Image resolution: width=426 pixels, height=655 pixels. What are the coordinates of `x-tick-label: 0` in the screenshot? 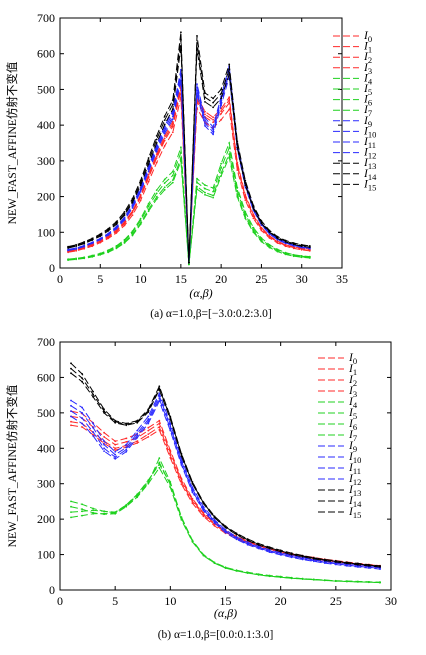 It's located at (60, 279).